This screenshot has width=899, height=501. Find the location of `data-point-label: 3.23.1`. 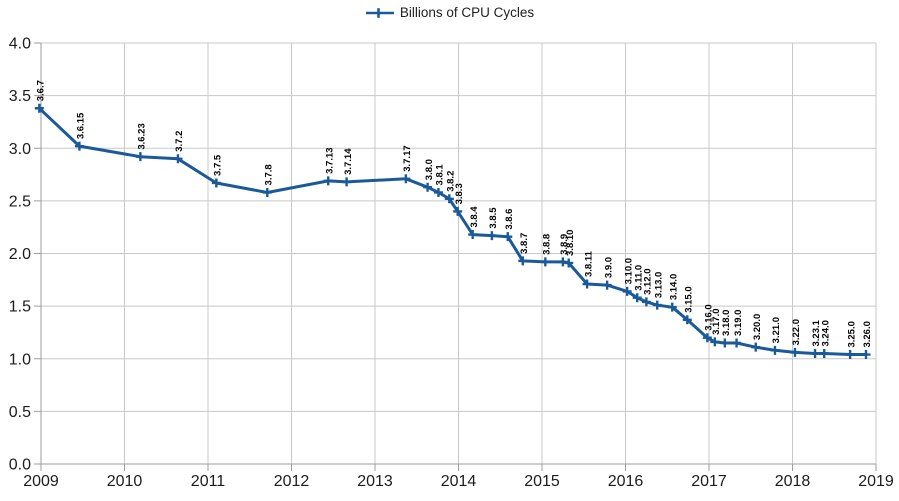

data-point-label: 3.23.1 is located at coordinates (816, 332).